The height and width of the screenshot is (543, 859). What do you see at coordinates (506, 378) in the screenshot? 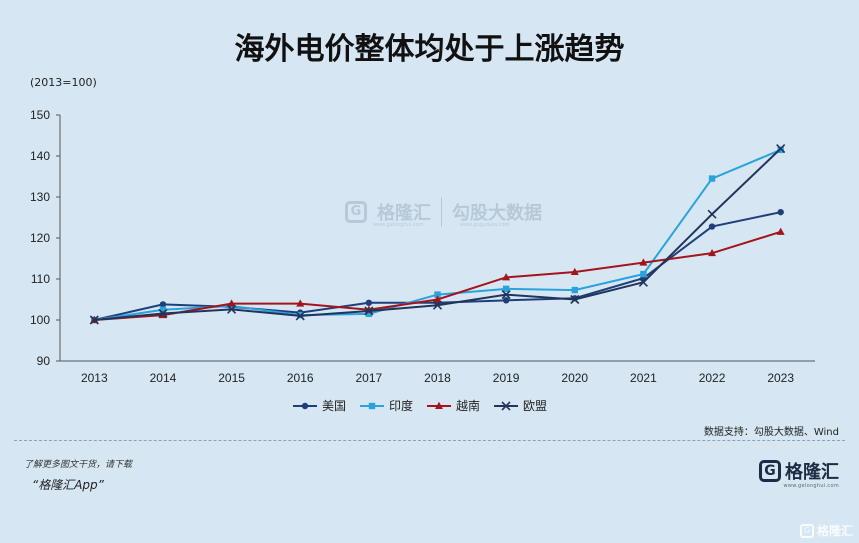
I see `x-tick-label: 2019` at bounding box center [506, 378].